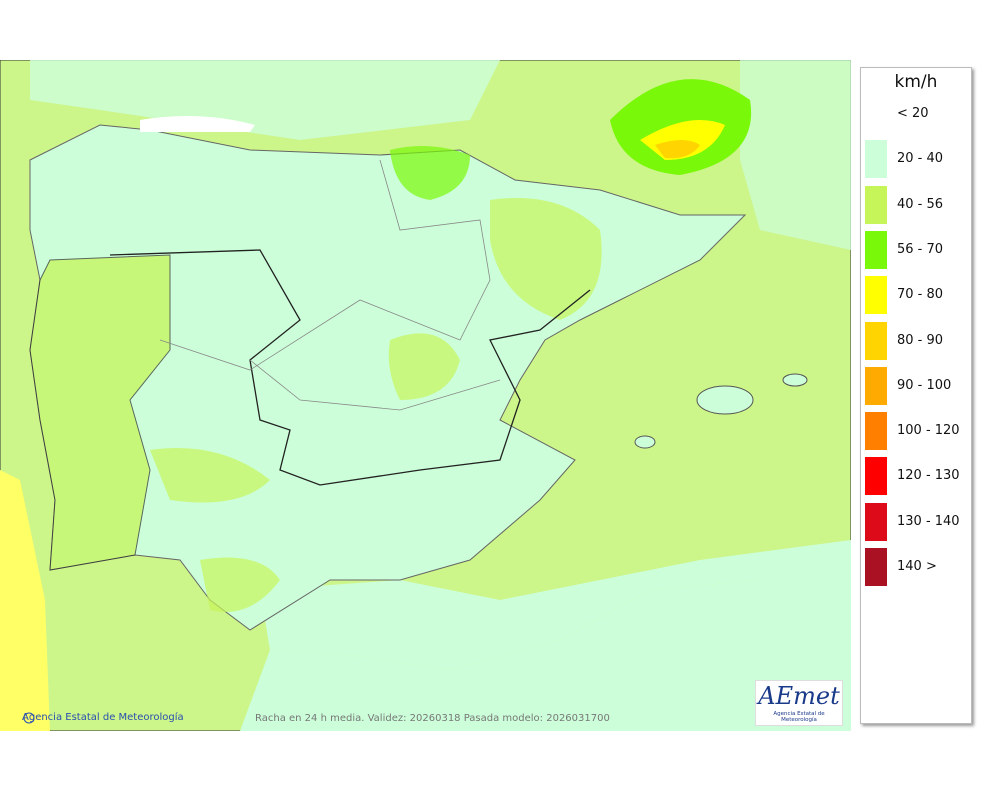  I want to click on logo-name: AEmet, so click(799, 696).